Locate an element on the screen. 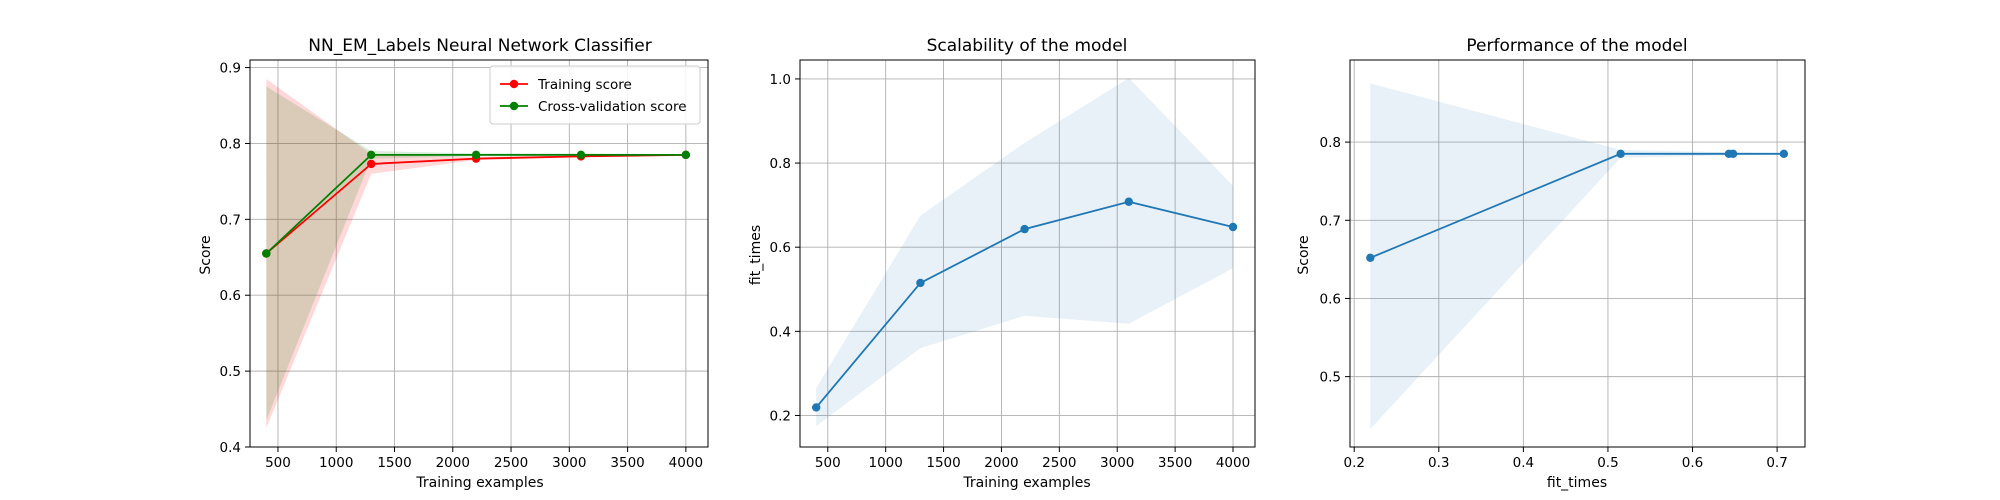 Image resolution: width=2000 pixels, height=500 pixels. x-tick-label: 0.4 is located at coordinates (1523, 463).